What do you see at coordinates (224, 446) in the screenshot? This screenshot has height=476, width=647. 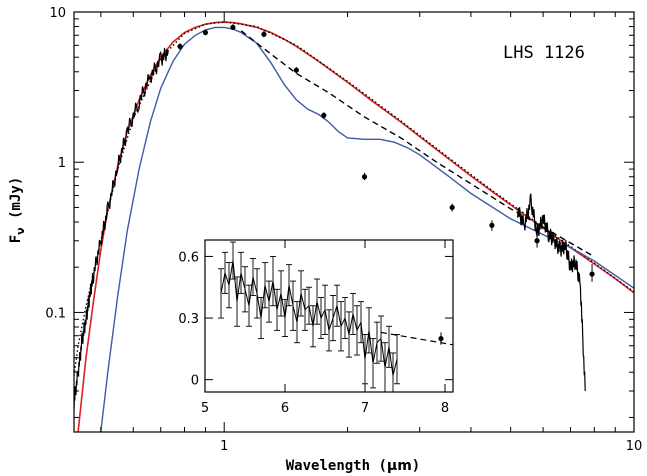 I see `x-tick-label: 1` at bounding box center [224, 446].